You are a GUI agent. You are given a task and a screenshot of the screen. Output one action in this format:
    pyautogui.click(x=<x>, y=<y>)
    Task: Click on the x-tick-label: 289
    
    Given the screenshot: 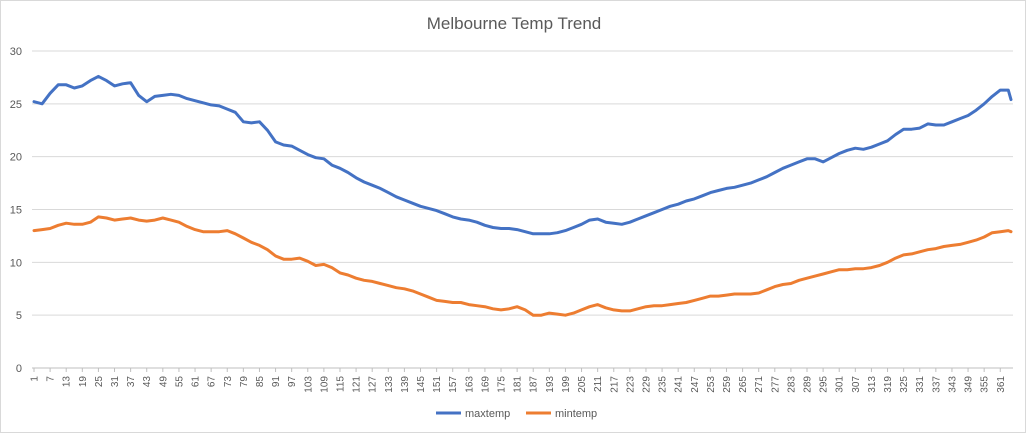 What is the action you would take?
    pyautogui.click(x=808, y=384)
    